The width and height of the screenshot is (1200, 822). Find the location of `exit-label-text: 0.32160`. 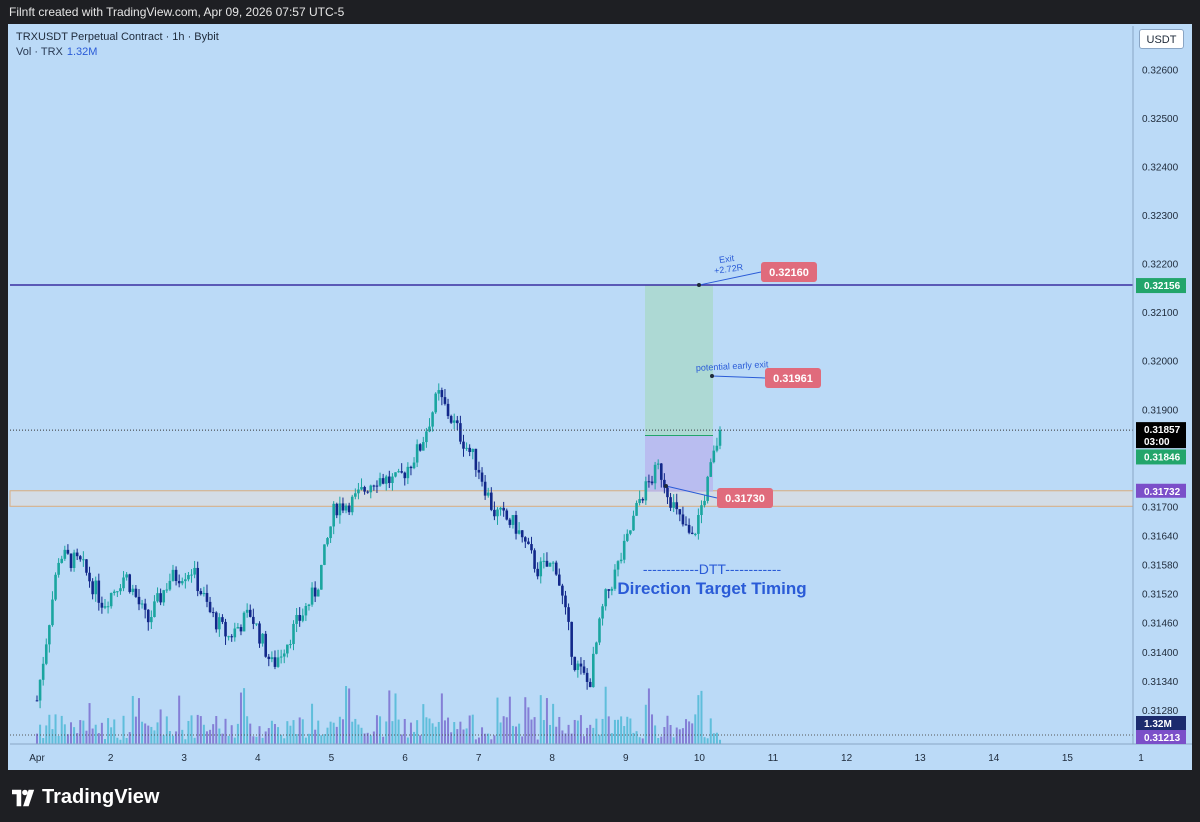

exit-label-text: 0.32160 is located at coordinates (789, 273).